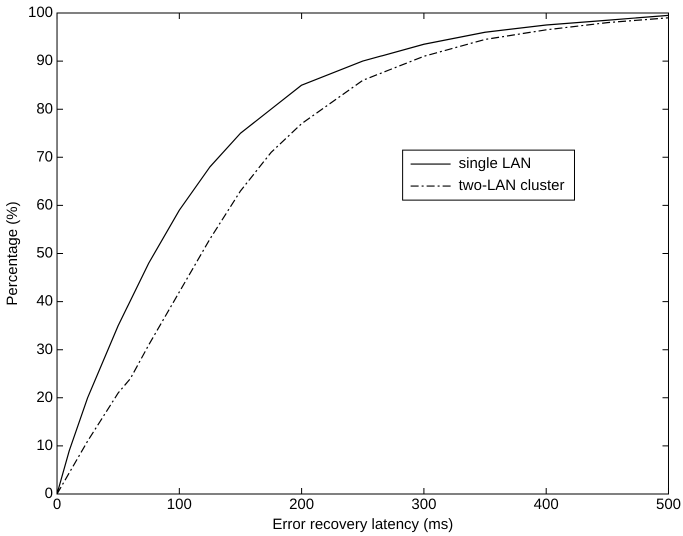  What do you see at coordinates (45, 109) in the screenshot?
I see `y-tick-label: 80` at bounding box center [45, 109].